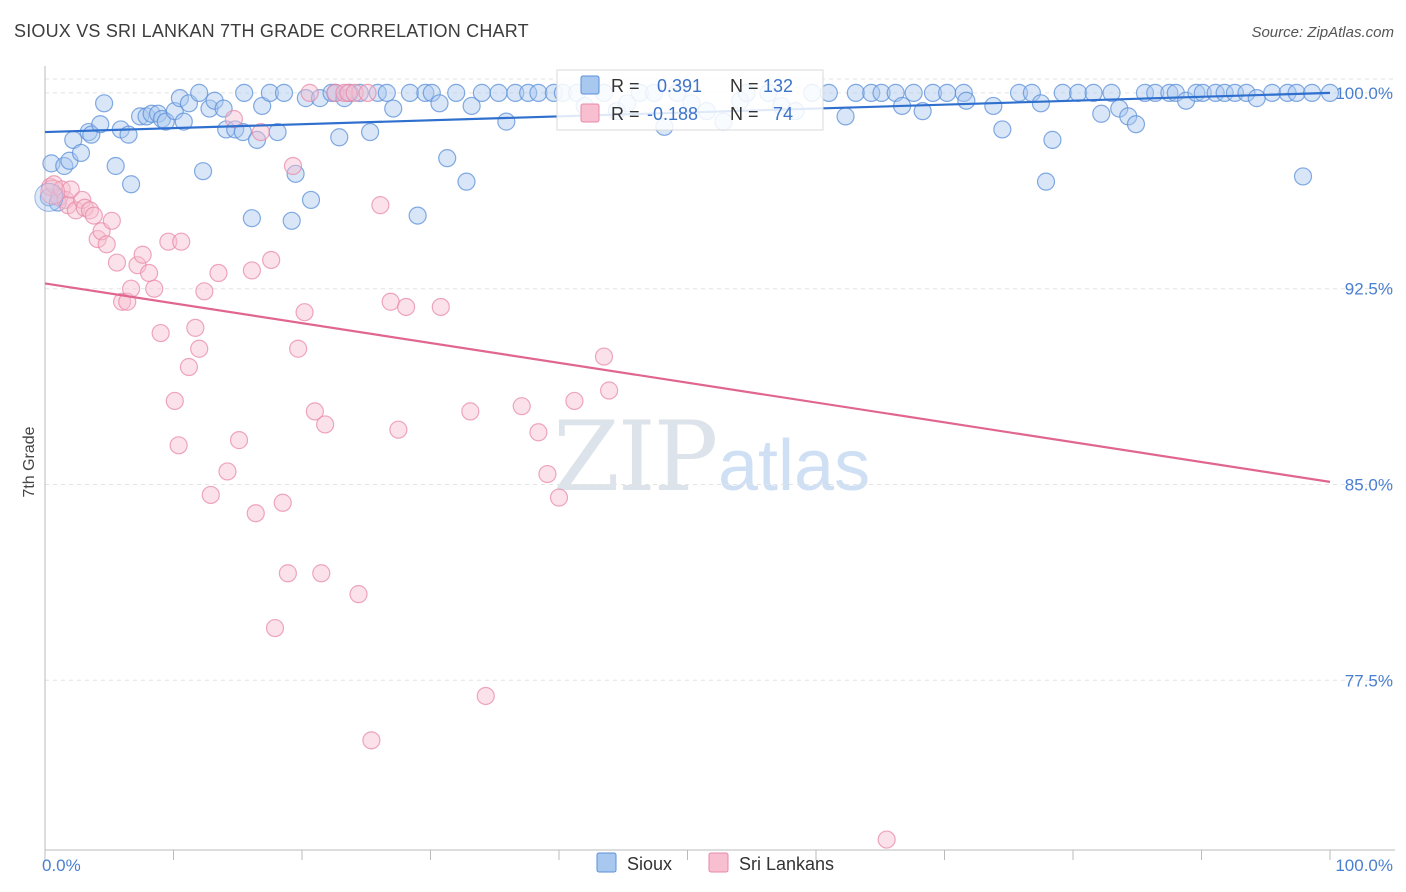 This screenshot has height=892, width=1406. What do you see at coordinates (1369, 289) in the screenshot?
I see `y-tick-label: 92.5%` at bounding box center [1369, 289].